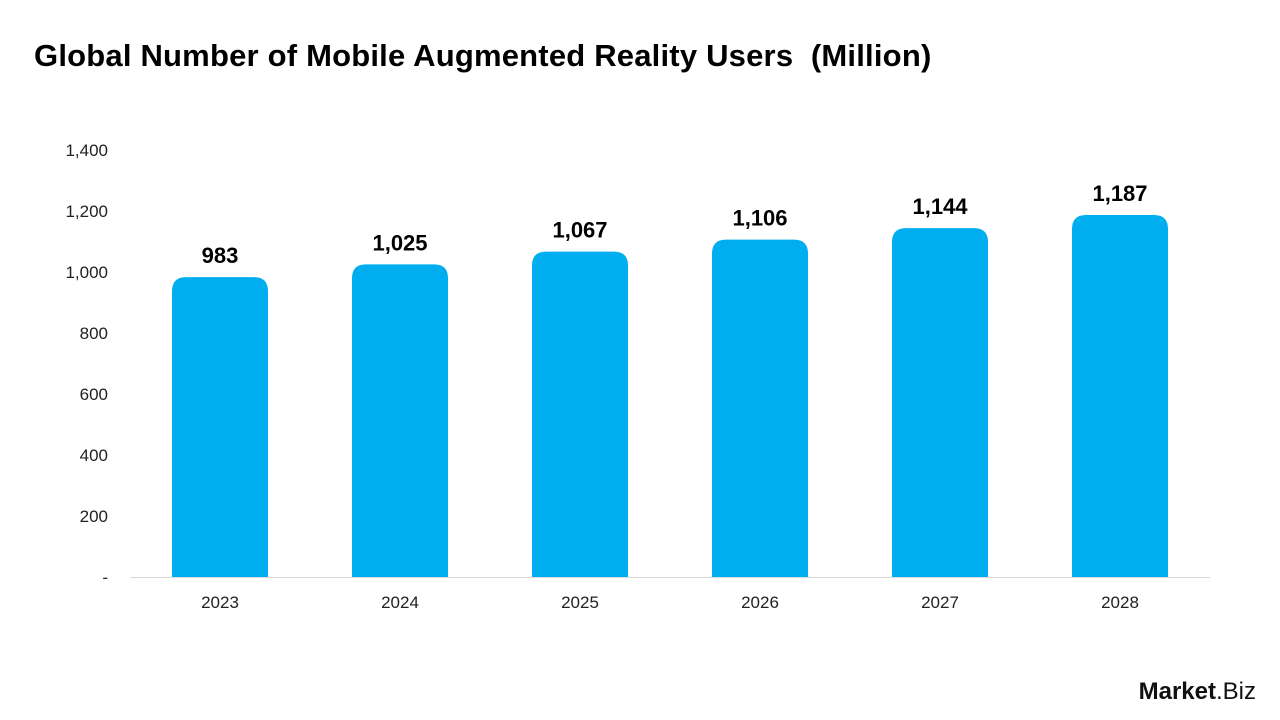 Image resolution: width=1280 pixels, height=720 pixels. I want to click on y-tick-label: 400, so click(94, 455).